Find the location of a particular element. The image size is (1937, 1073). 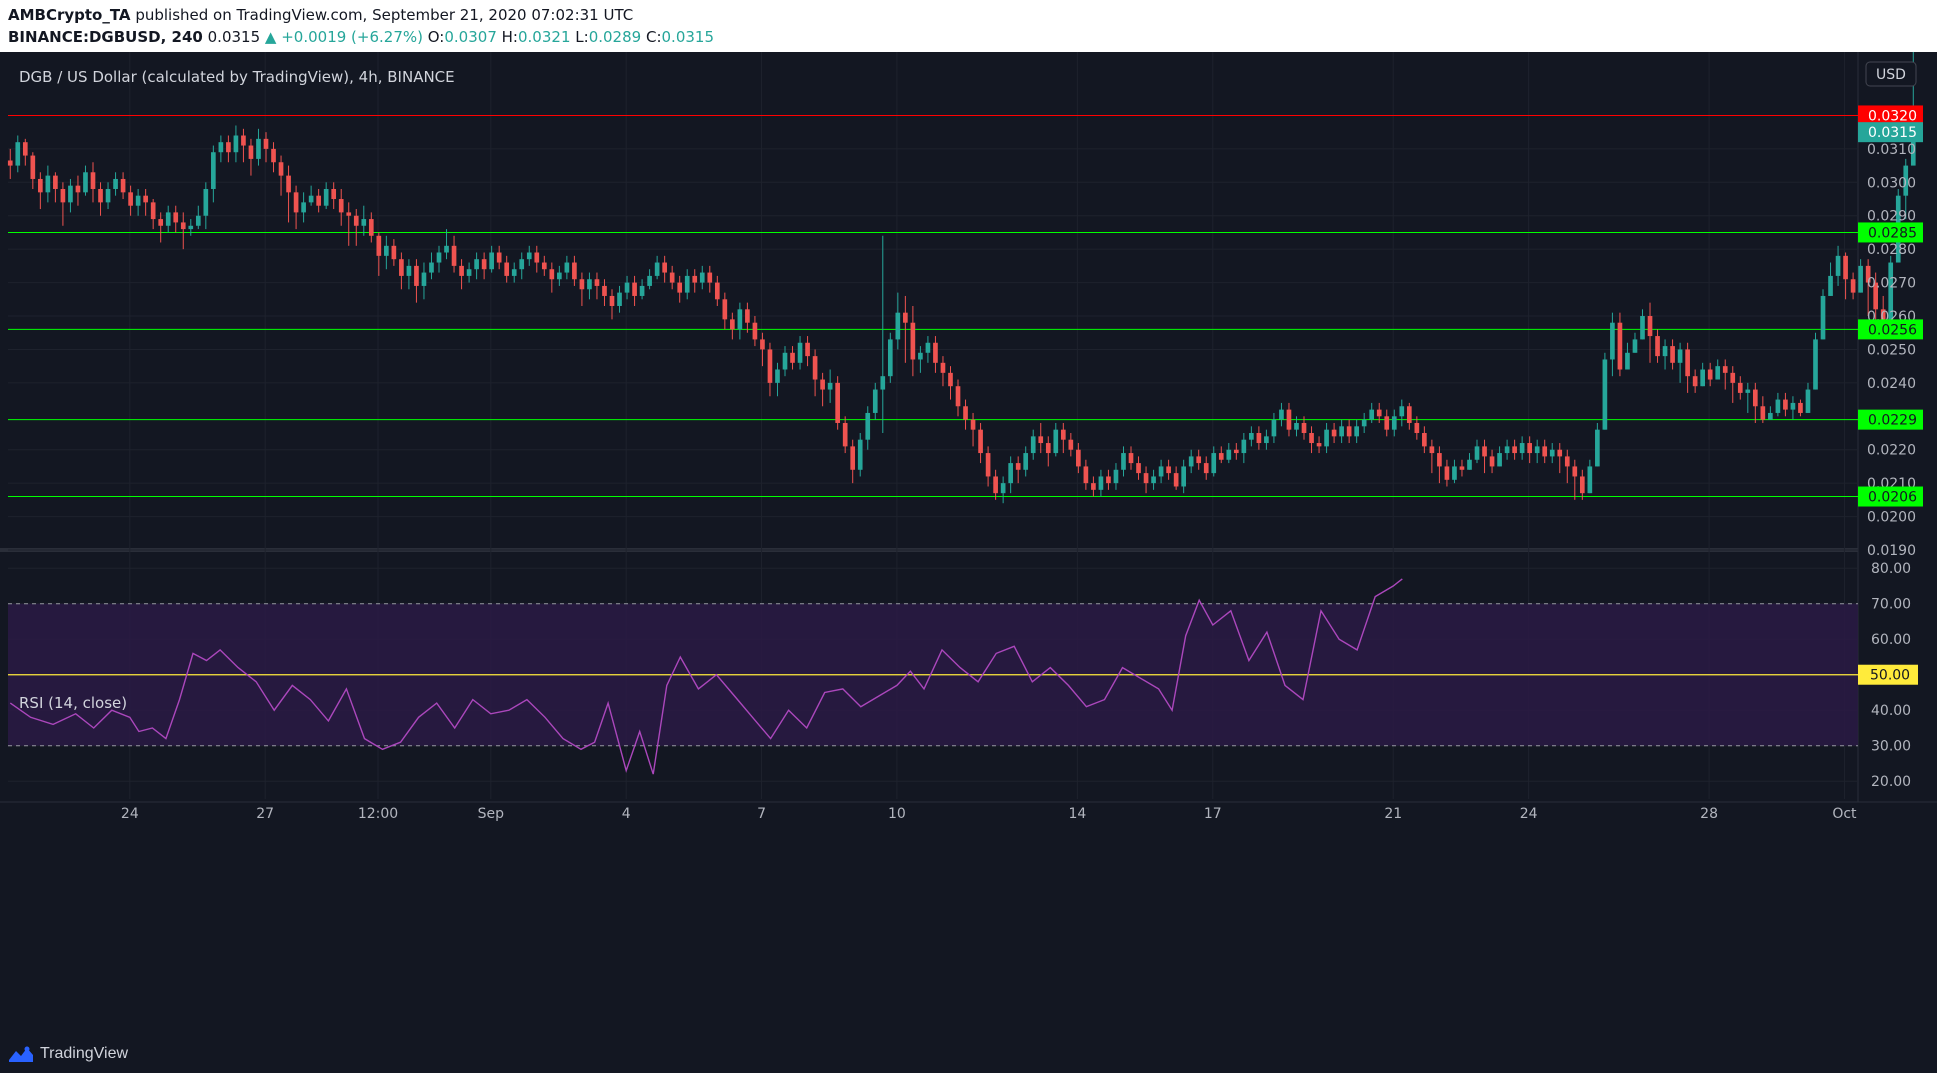

y-tick-label: 0.0200 is located at coordinates (1891, 518).